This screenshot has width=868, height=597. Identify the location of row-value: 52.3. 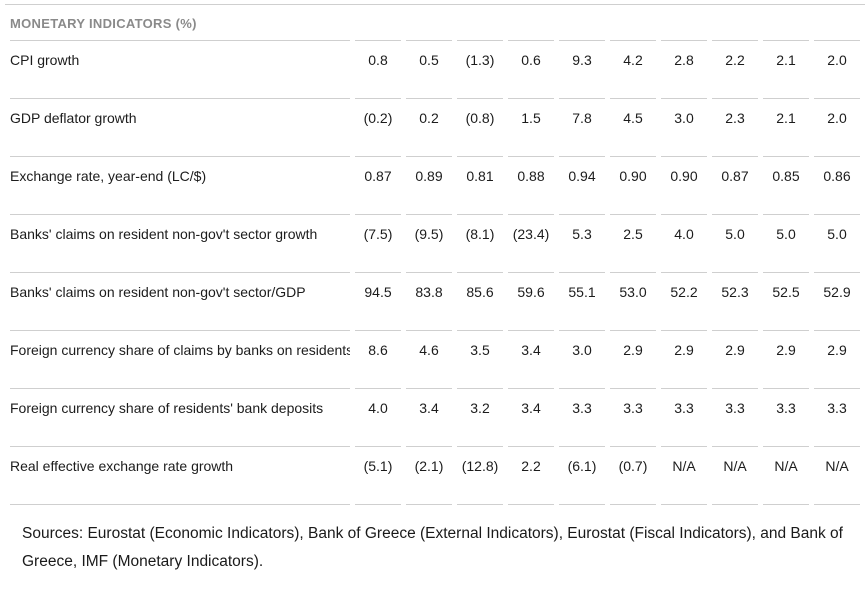
(735, 302).